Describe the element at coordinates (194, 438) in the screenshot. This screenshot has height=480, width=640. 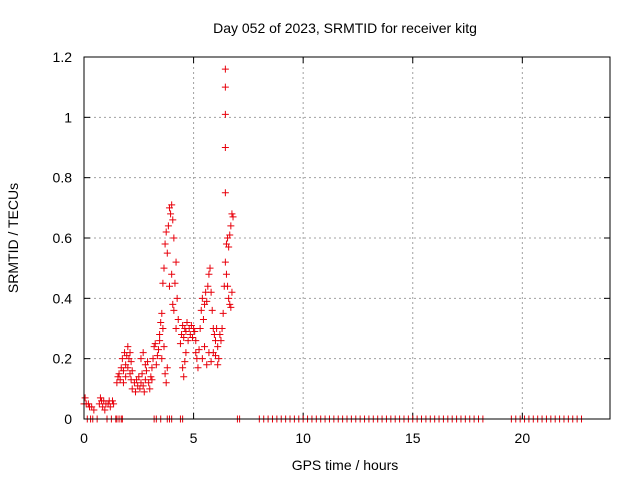
I see `x-tick-label: 5` at that location.